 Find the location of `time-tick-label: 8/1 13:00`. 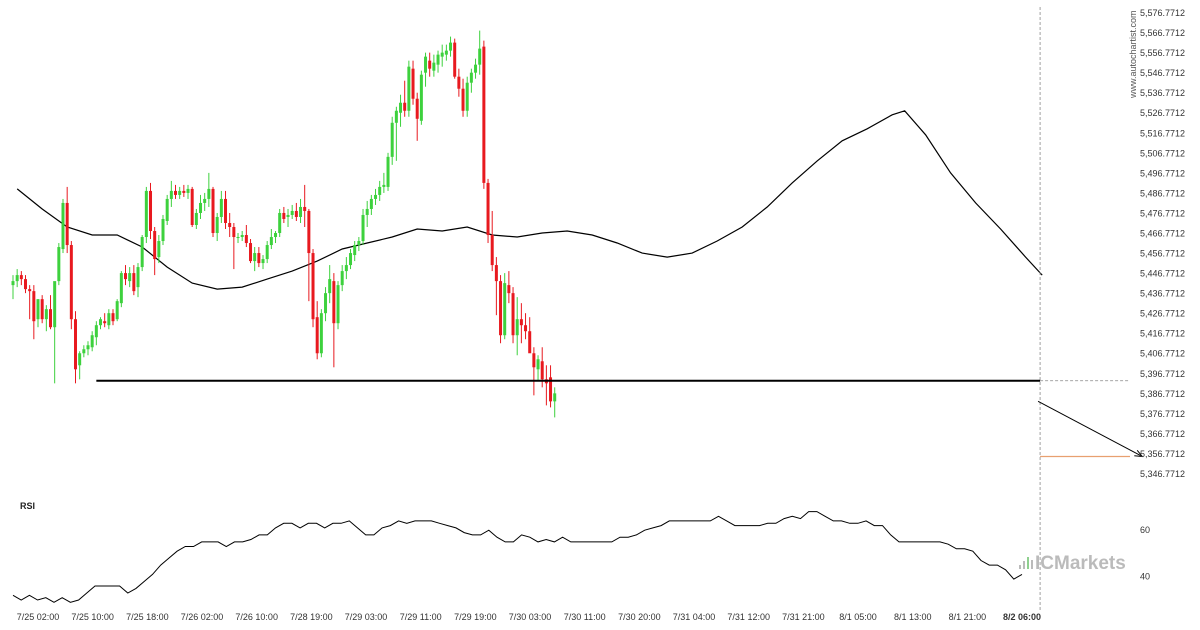

time-tick-label: 8/1 13:00 is located at coordinates (913, 617).